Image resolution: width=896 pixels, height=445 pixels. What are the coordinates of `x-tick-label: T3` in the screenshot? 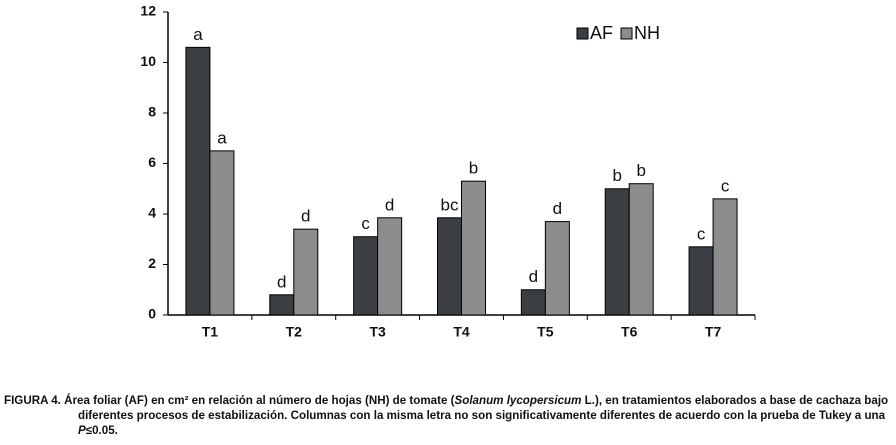 It's located at (377, 332).